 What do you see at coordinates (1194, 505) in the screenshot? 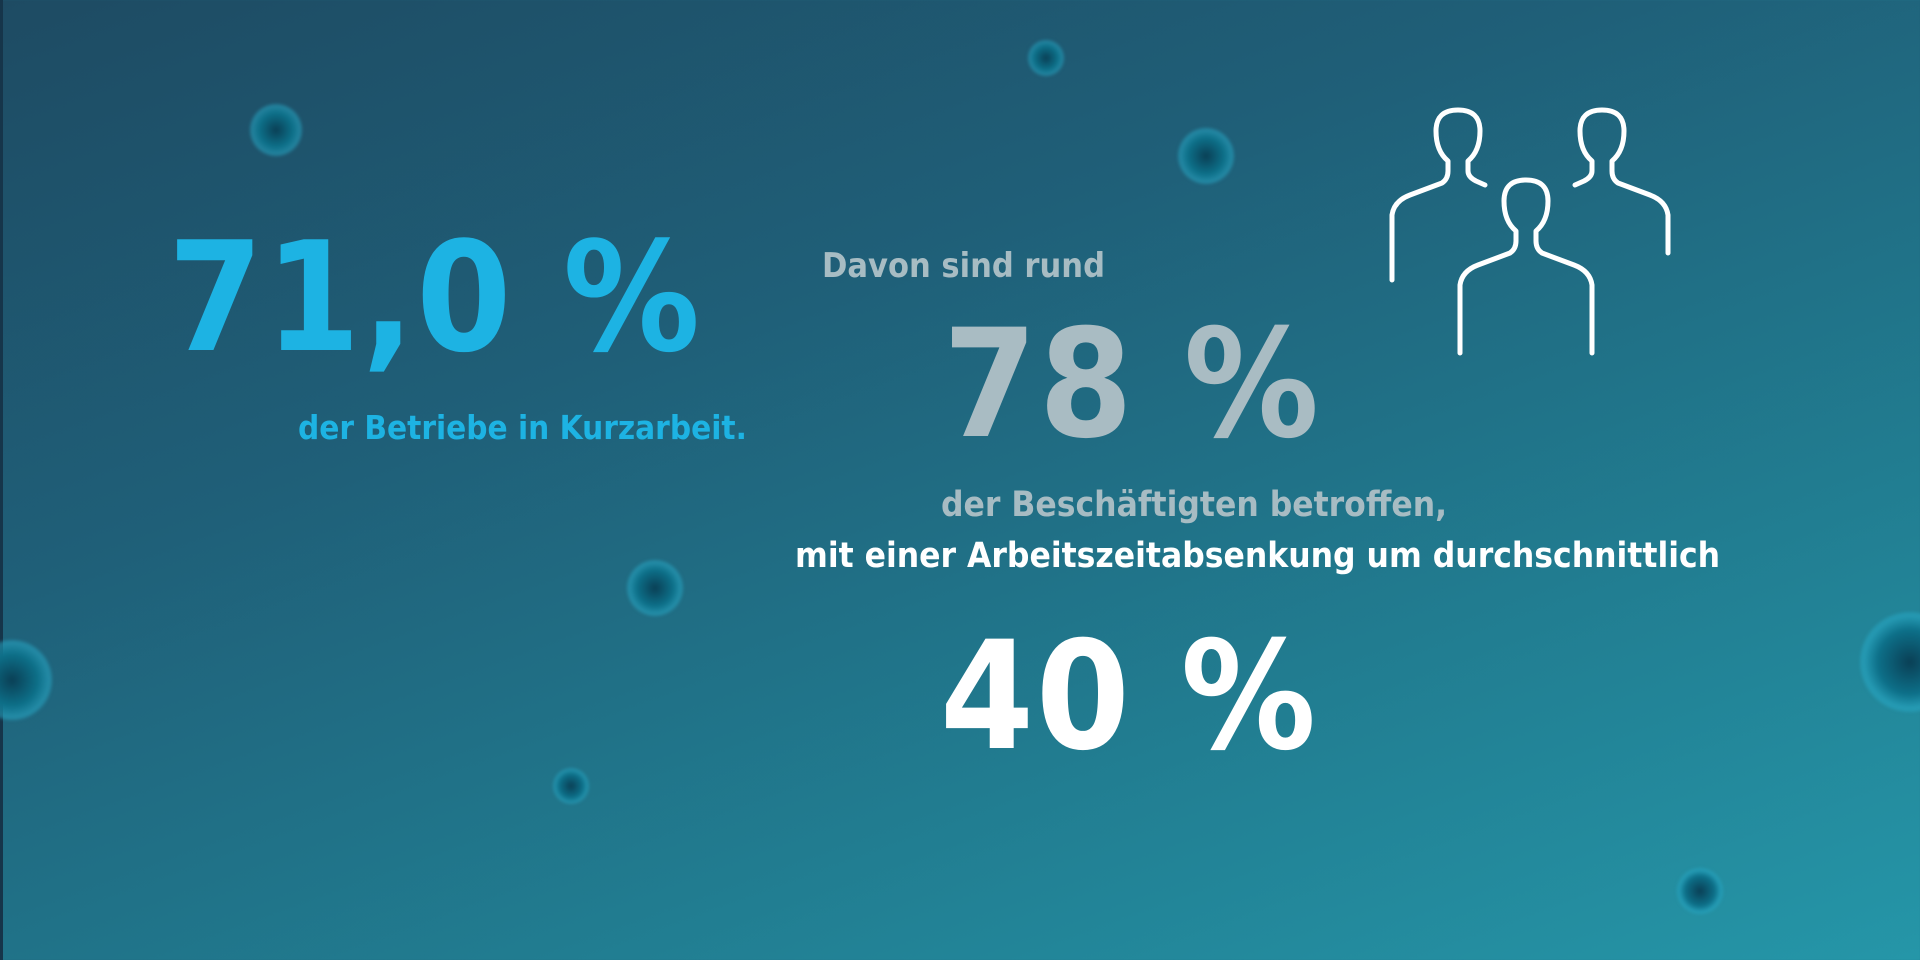
I see `employees-label: der Beschäftigten betroffen,` at bounding box center [1194, 505].